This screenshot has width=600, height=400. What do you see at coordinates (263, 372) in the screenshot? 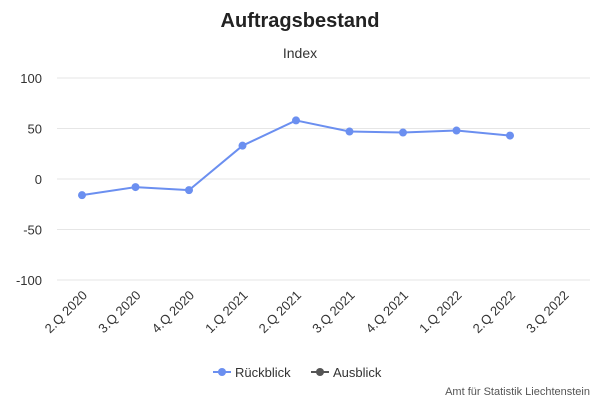
I see `legend-label-rueckblick: Rückblick` at bounding box center [263, 372].